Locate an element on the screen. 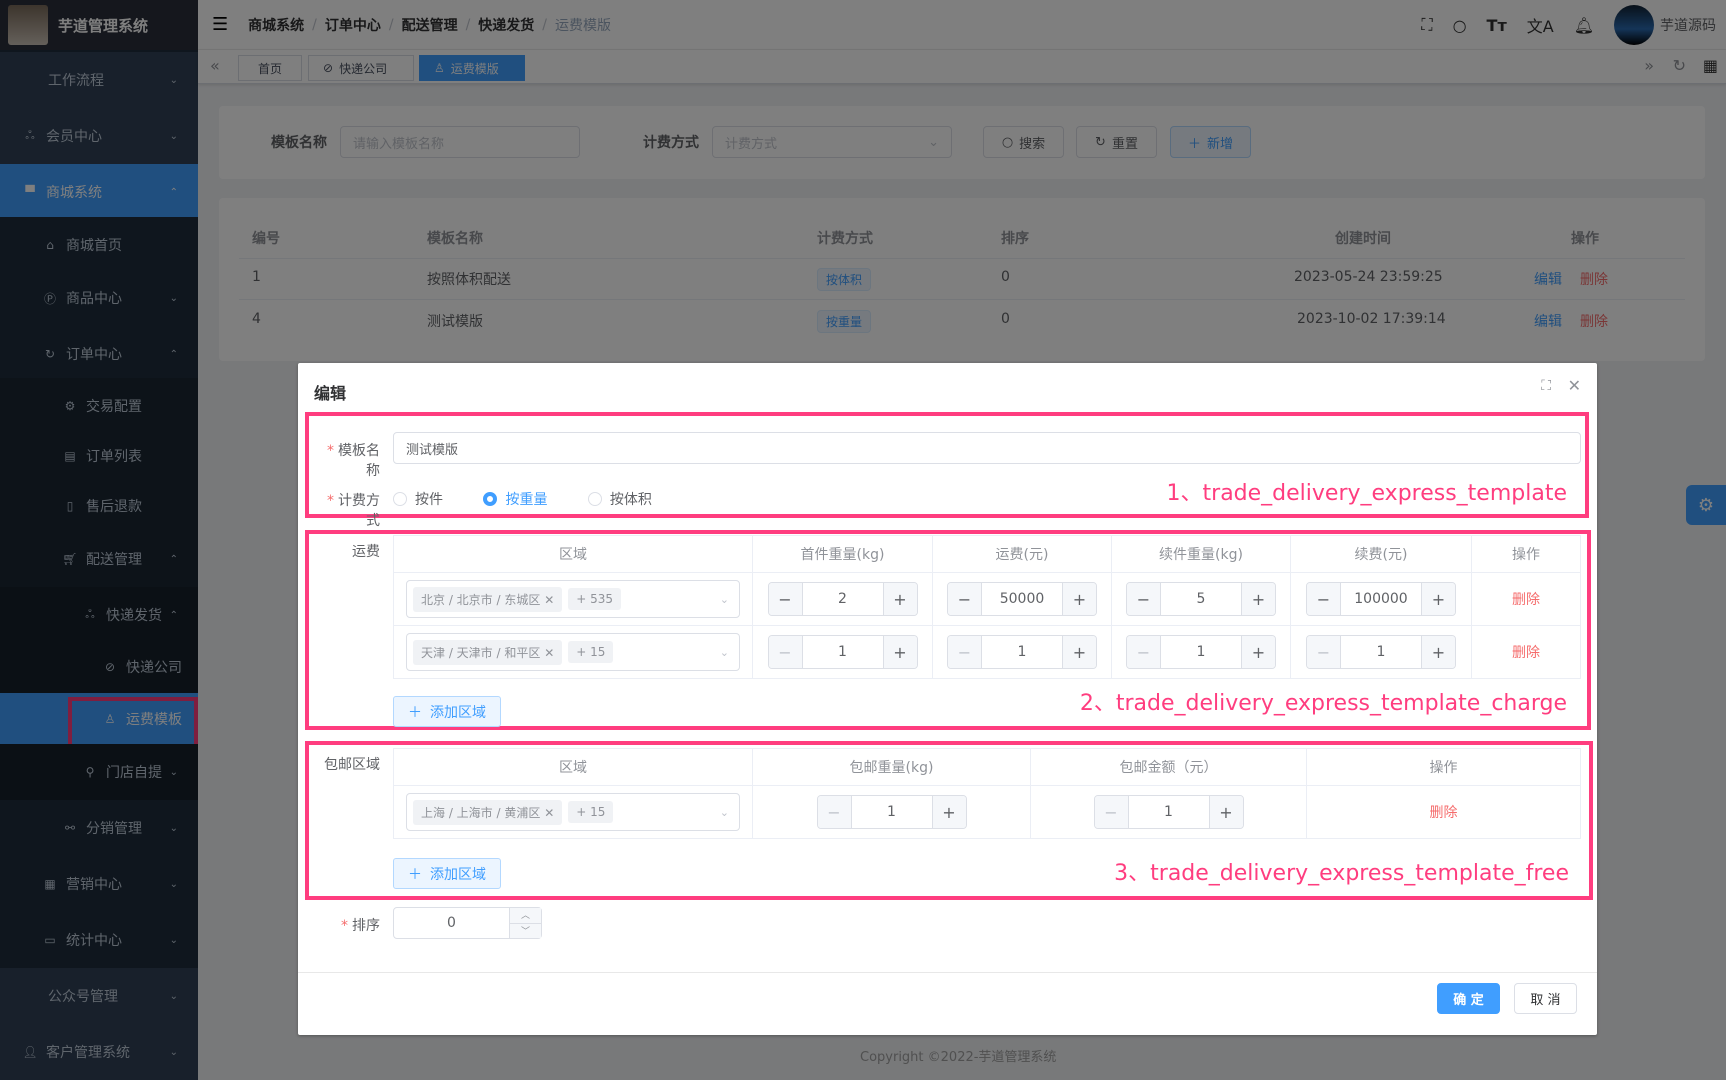 Image resolution: width=1726 pixels, height=1080 pixels. radio-by-piece: 按件 is located at coordinates (418, 499).